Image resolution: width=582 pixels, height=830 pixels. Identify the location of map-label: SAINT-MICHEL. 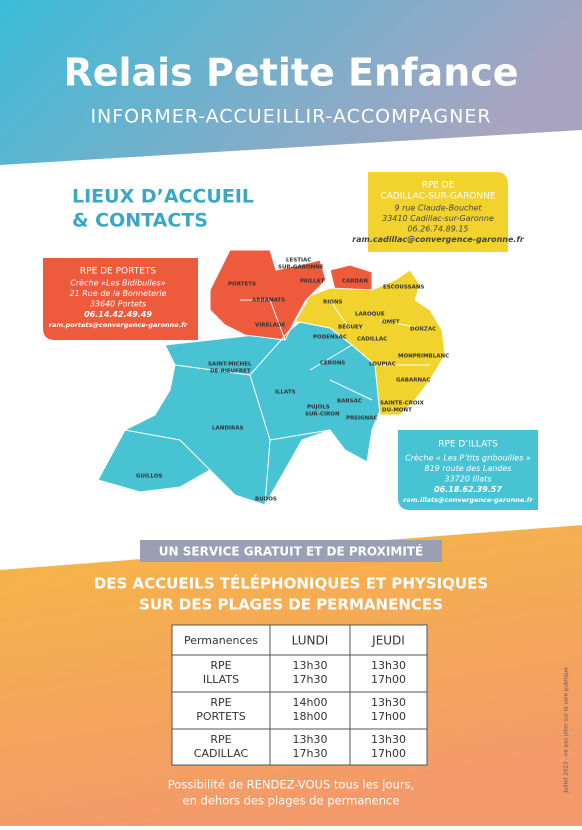
(230, 365).